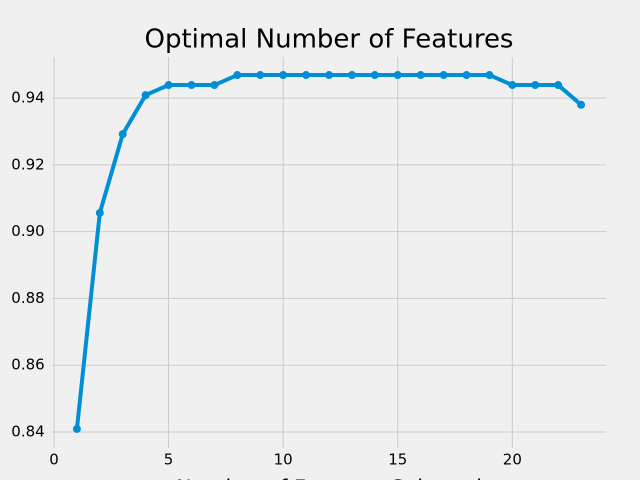 The image size is (640, 480). What do you see at coordinates (27, 164) in the screenshot?
I see `y-tick-label: 0.92` at bounding box center [27, 164].